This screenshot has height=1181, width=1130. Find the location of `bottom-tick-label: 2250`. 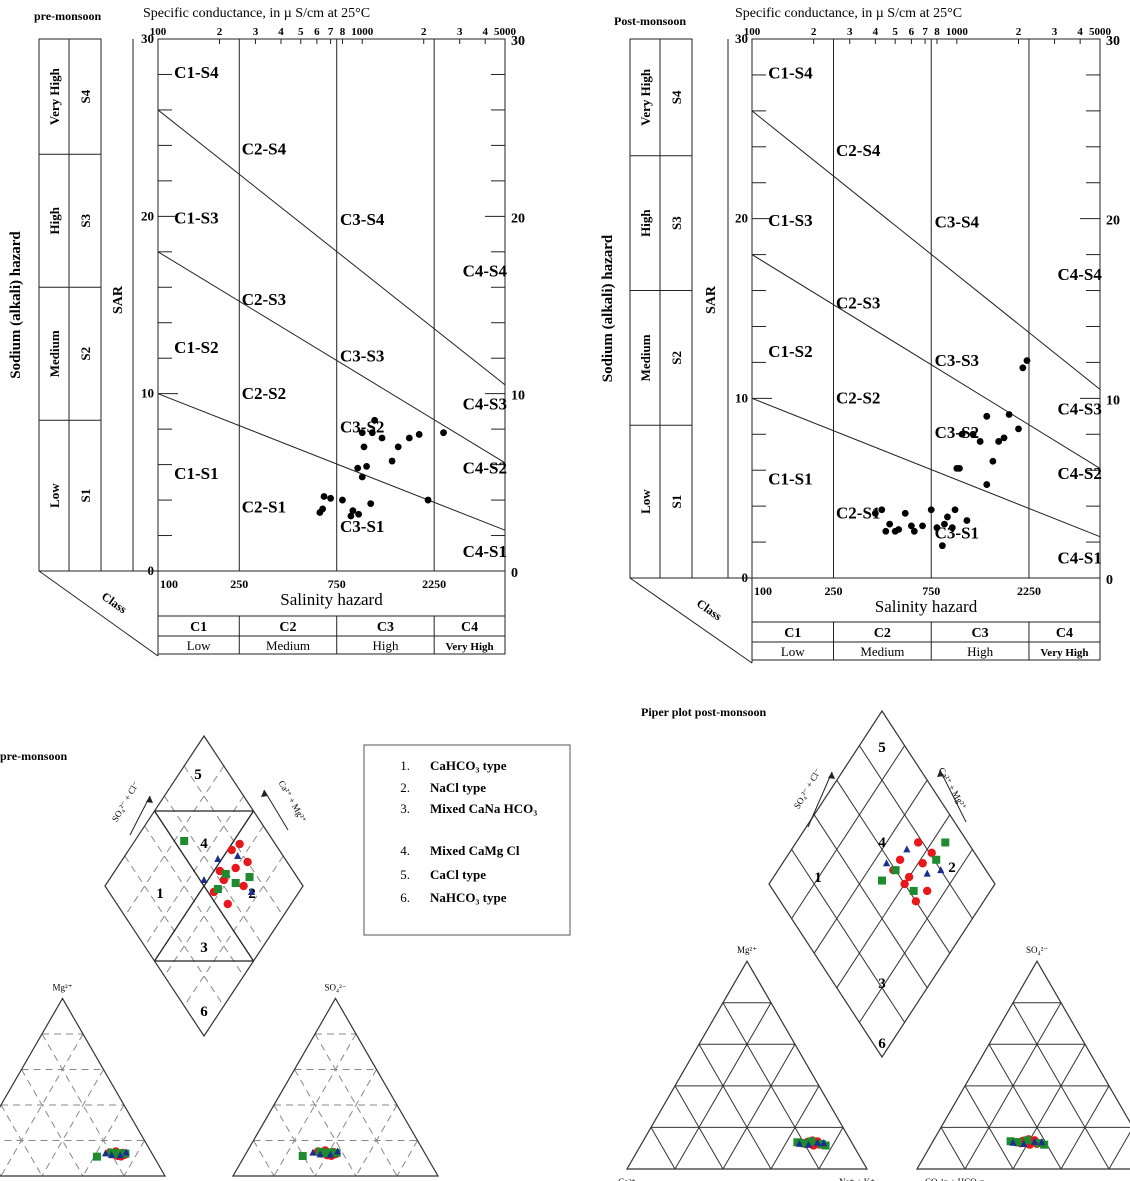

bottom-tick-label: 2250 is located at coordinates (1029, 591).